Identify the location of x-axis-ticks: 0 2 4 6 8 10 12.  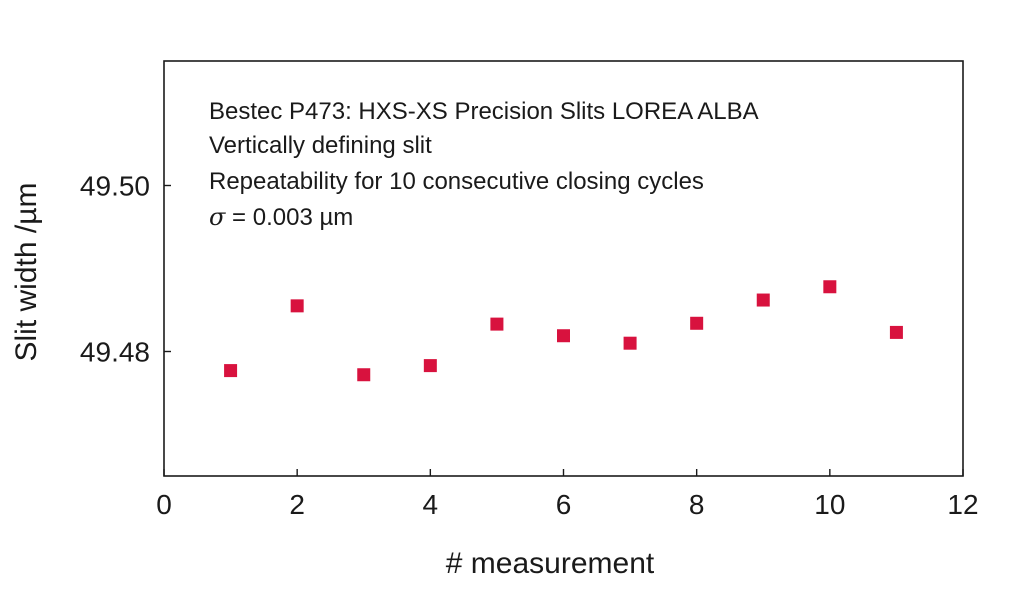
(567, 494).